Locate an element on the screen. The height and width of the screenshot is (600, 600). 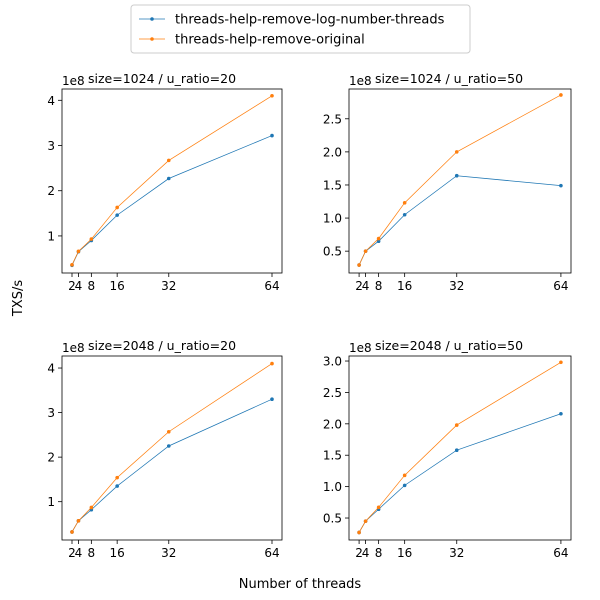
legend-frame is located at coordinates (300, 29).